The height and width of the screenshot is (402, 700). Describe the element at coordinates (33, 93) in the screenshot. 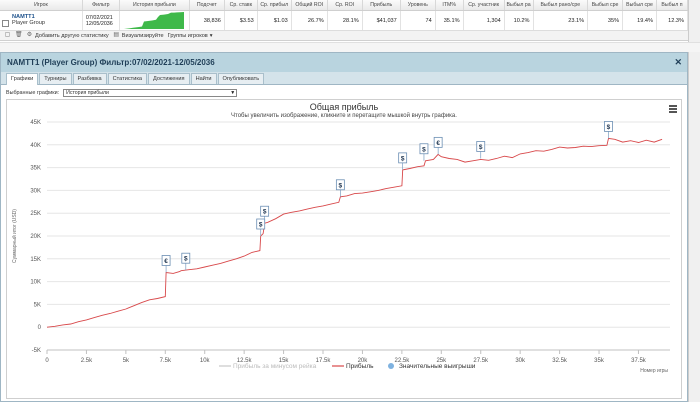

I see `selected-charts-label: Выбранные графики:` at that location.